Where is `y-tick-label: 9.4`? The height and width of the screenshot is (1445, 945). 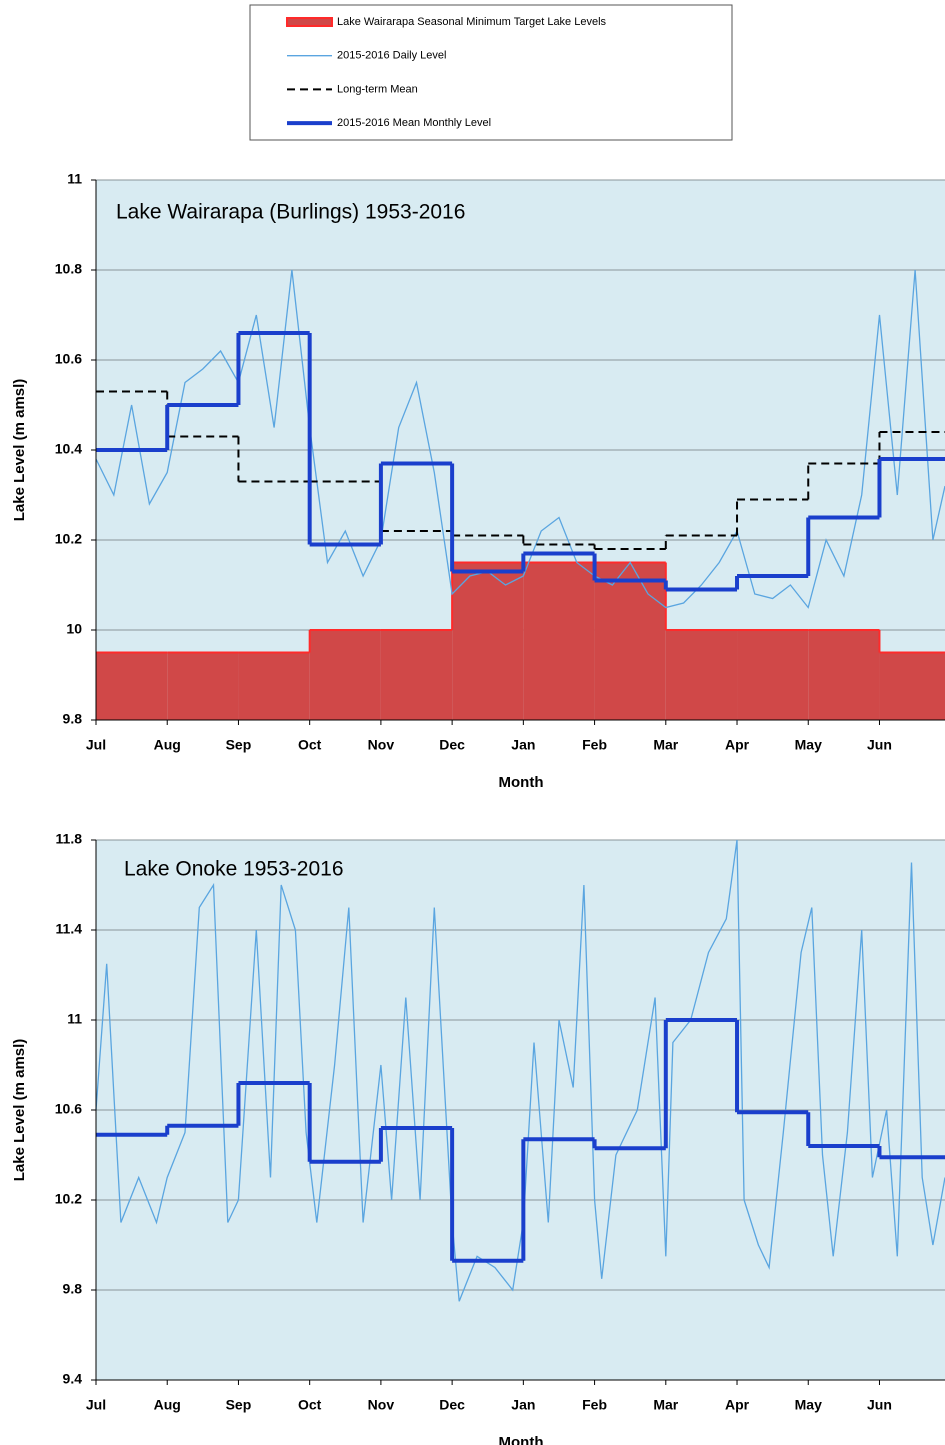 y-tick-label: 9.4 is located at coordinates (73, 1379).